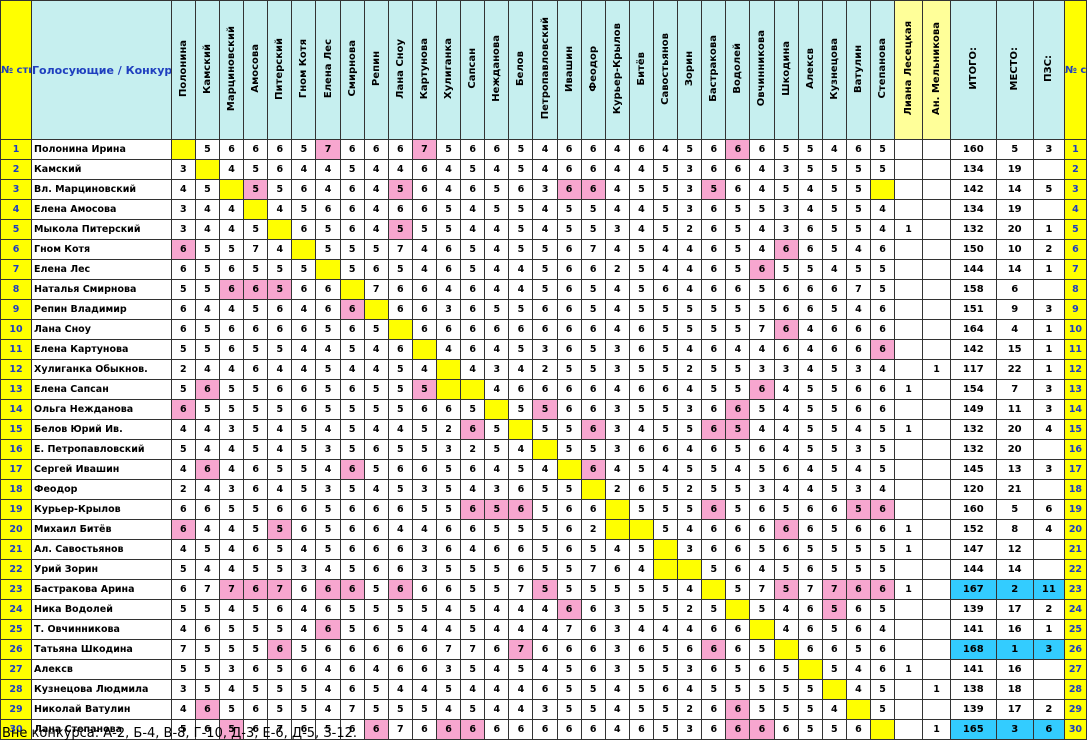 The image size is (1087, 752). I want to click on row-number-right: 7, so click(1075, 269).